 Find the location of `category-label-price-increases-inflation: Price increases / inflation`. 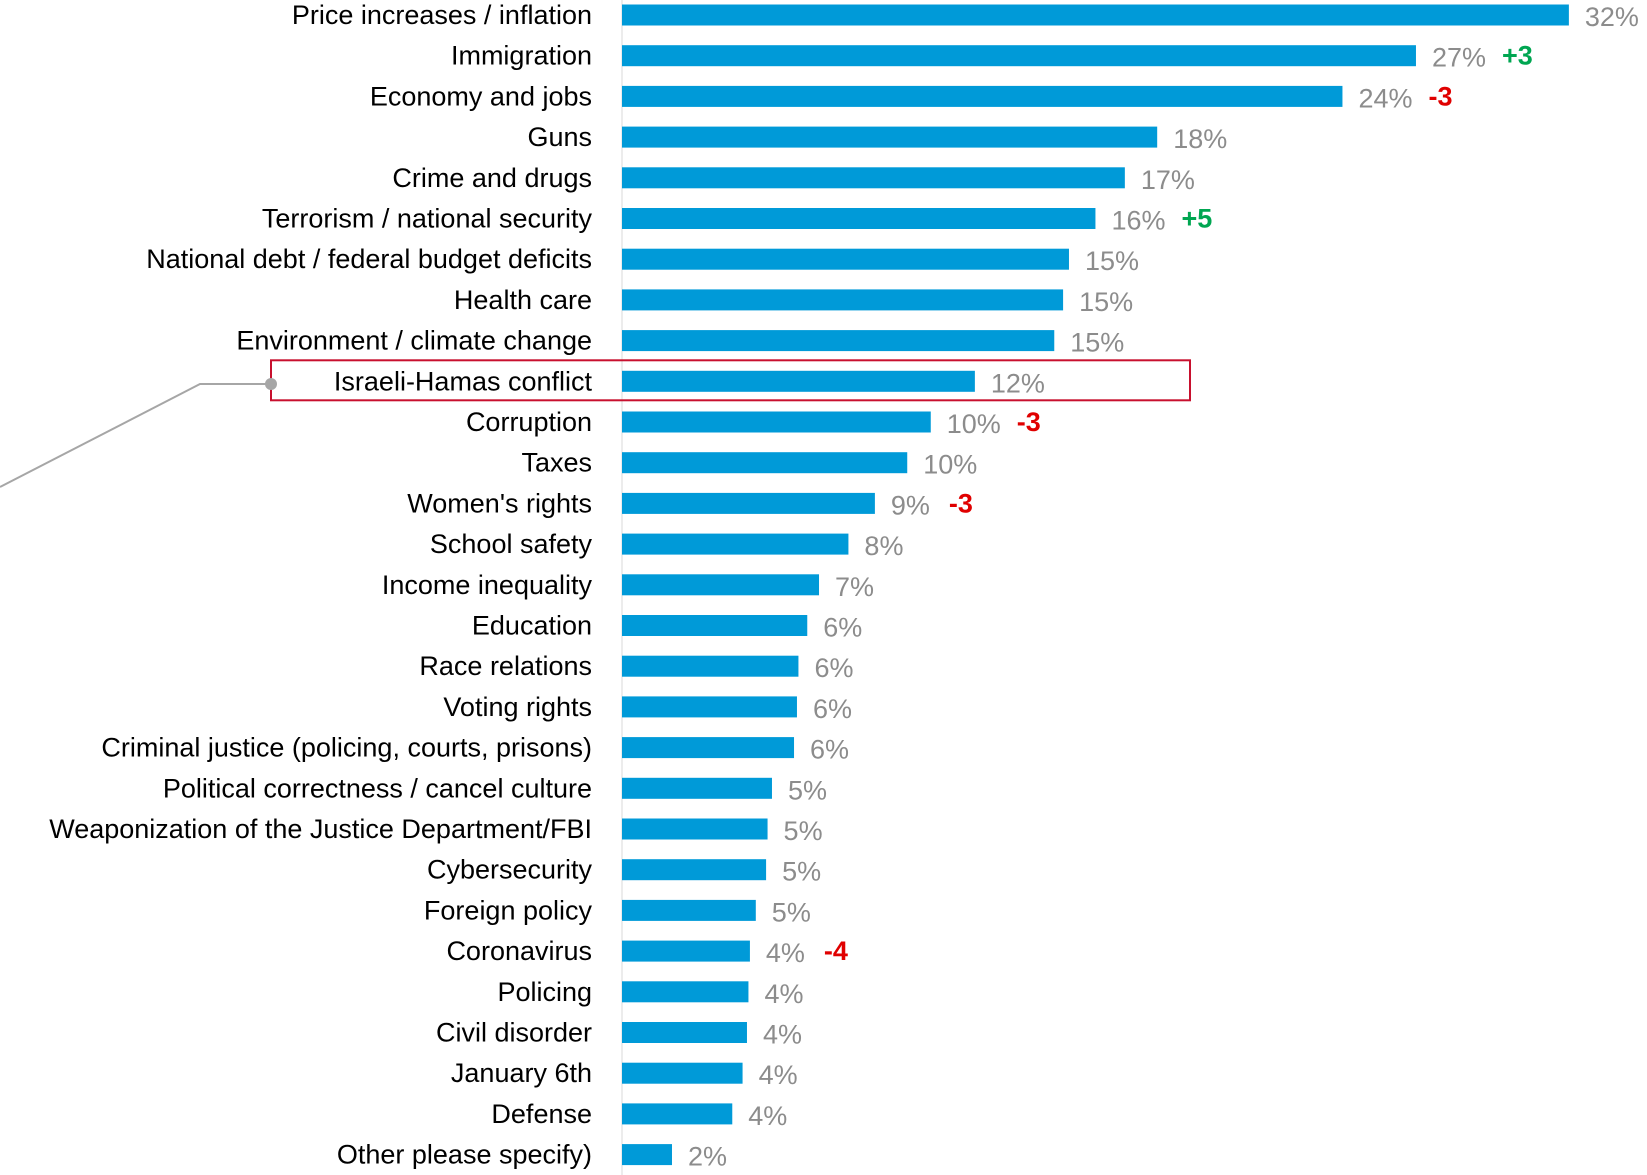

category-label-price-increases-inflation: Price increases / inflation is located at coordinates (442, 15).